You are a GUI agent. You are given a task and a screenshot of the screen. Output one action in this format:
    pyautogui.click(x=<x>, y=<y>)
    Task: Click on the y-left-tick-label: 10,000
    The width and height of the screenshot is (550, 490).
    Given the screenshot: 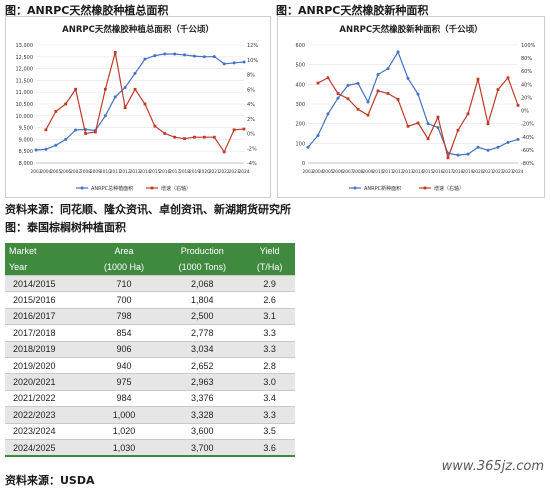 What is the action you would take?
    pyautogui.click(x=25, y=117)
    